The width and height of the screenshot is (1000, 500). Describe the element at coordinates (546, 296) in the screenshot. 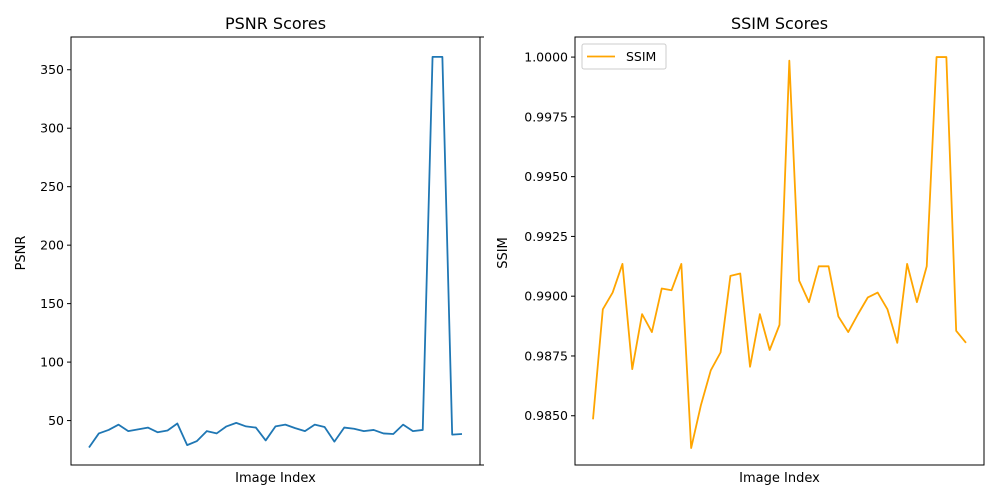

I see `ssim-y-tick-label: 0.9900` at that location.